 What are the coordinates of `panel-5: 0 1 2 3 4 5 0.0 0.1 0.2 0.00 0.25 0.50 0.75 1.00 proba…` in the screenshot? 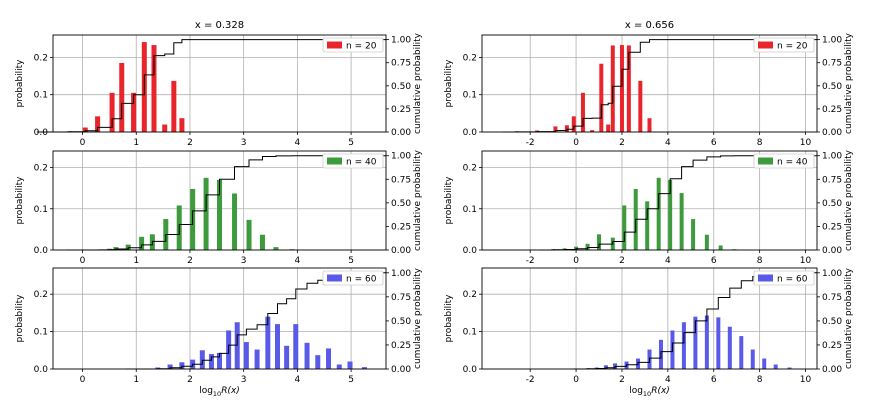 It's located at (219, 332).